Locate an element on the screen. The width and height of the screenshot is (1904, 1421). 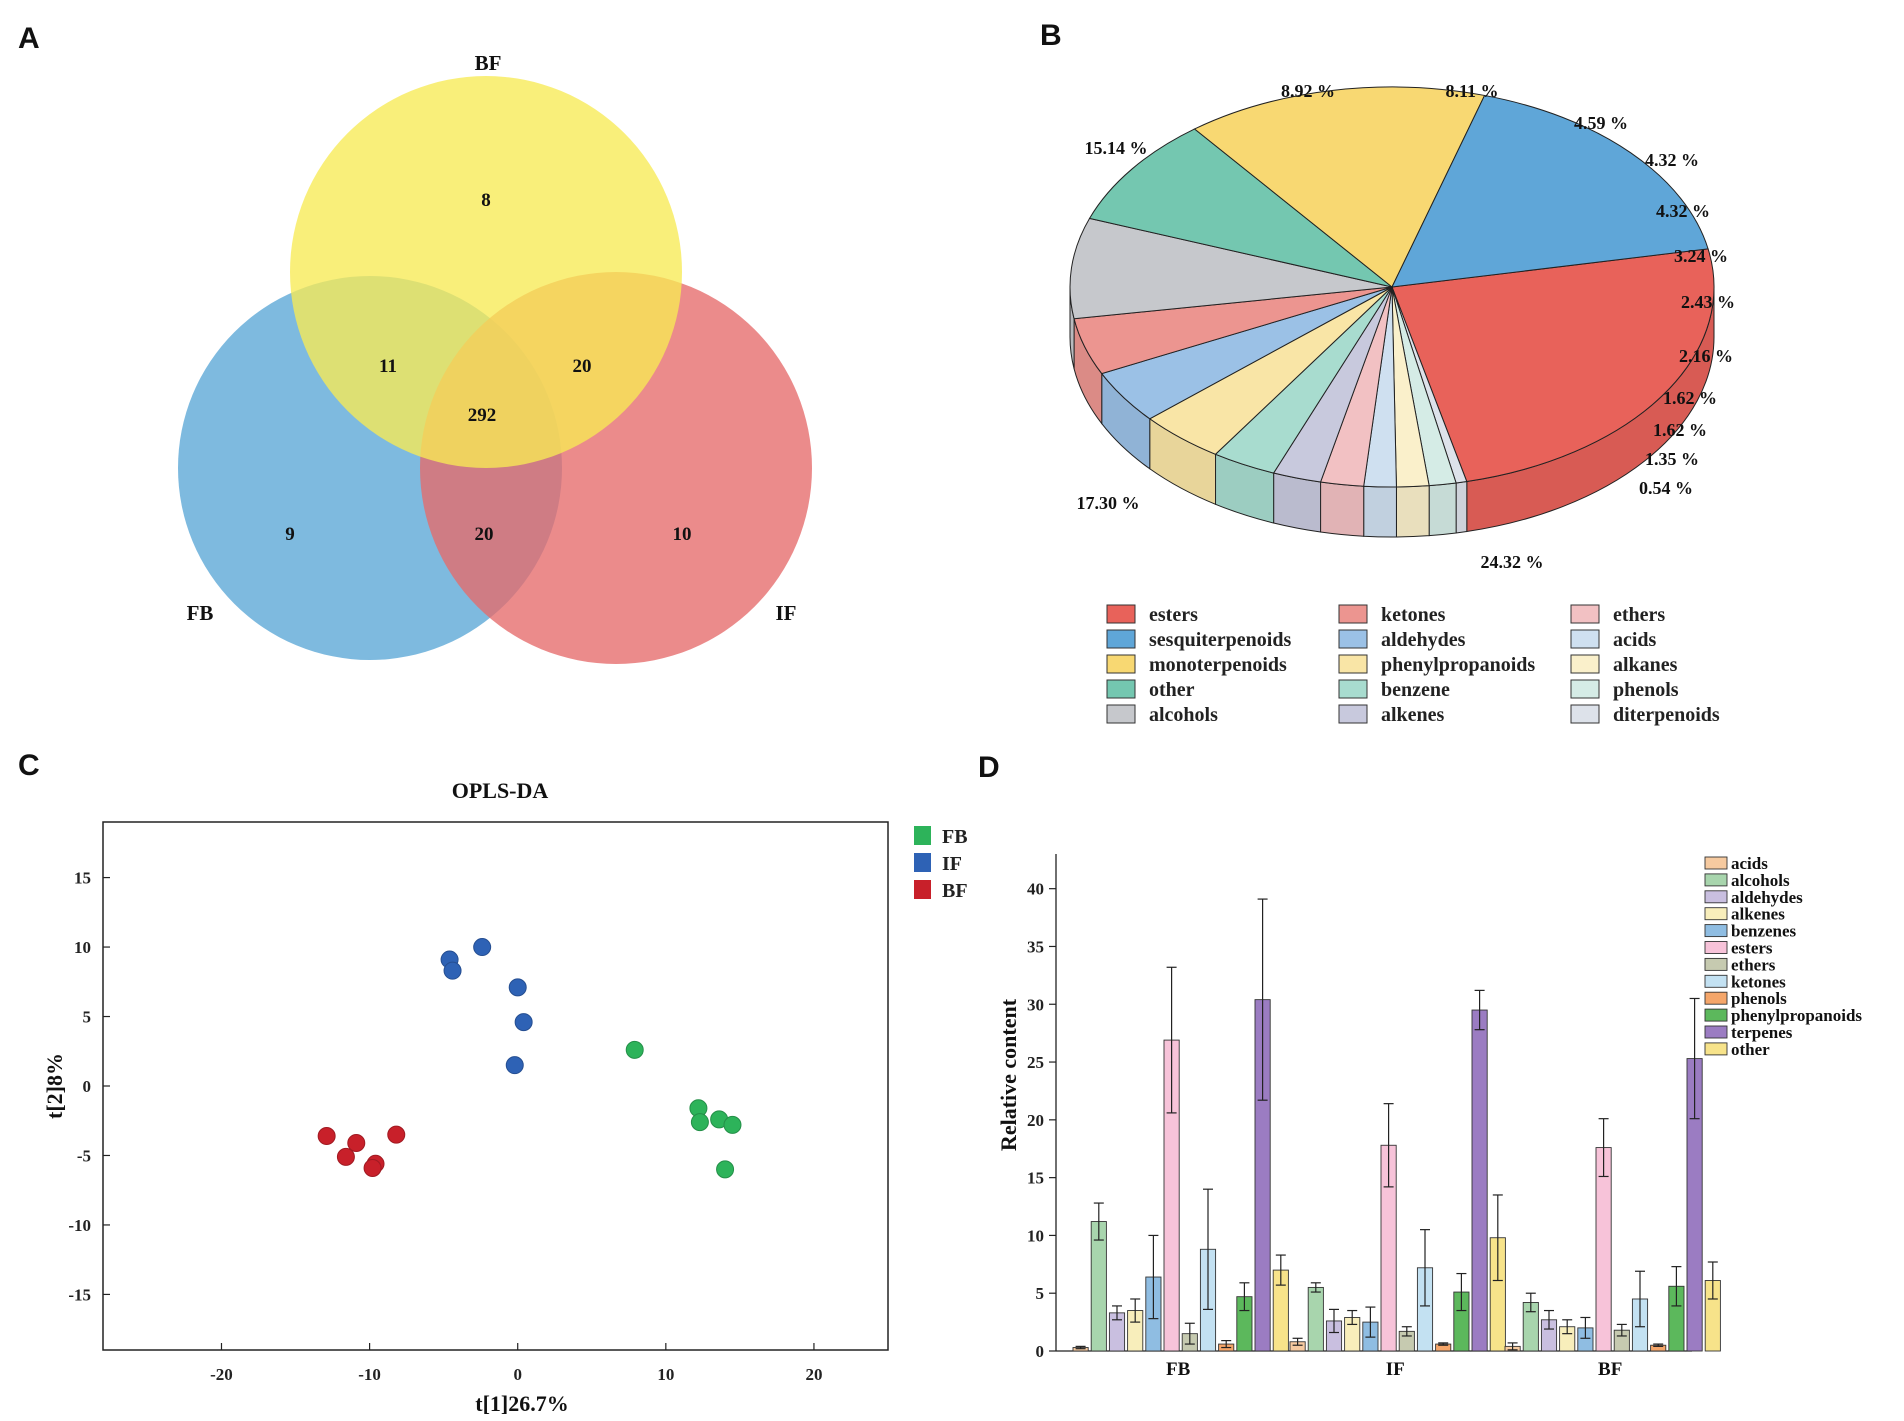
pie-label-2: 1.35 % is located at coordinates (1672, 459).